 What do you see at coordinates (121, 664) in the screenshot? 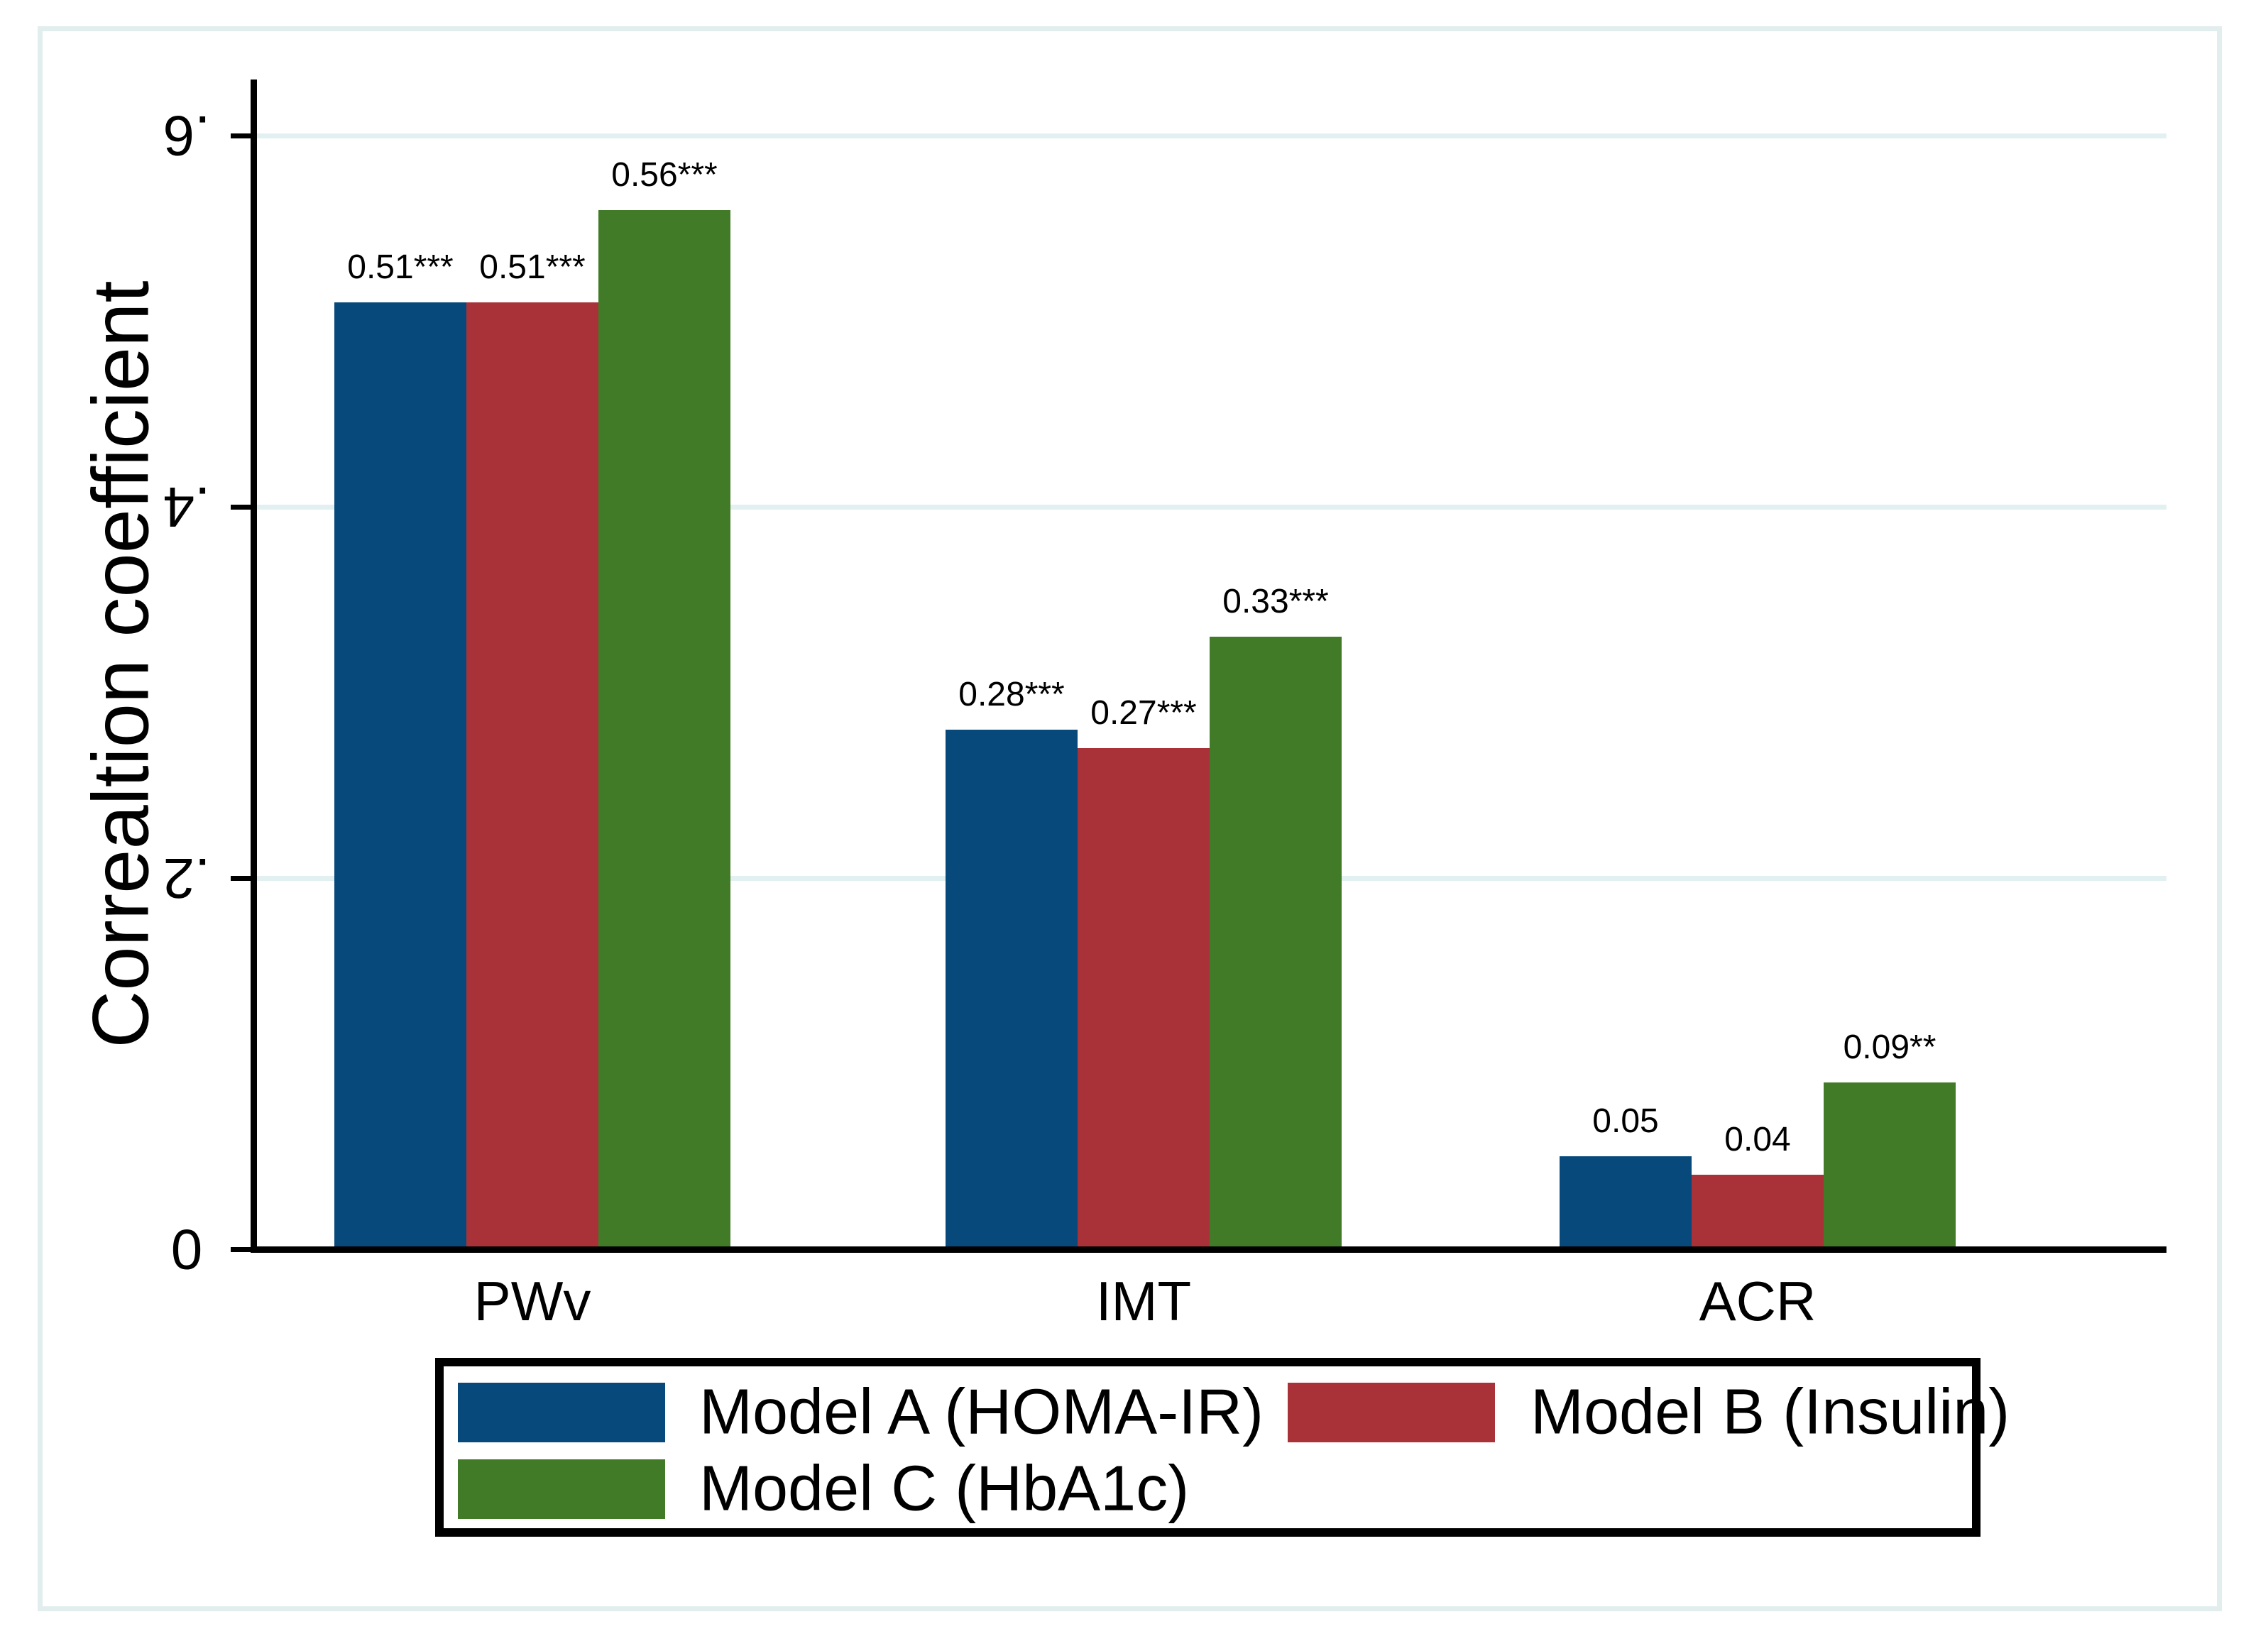
I see `y-axis-title: Correaltion coefficient` at bounding box center [121, 664].